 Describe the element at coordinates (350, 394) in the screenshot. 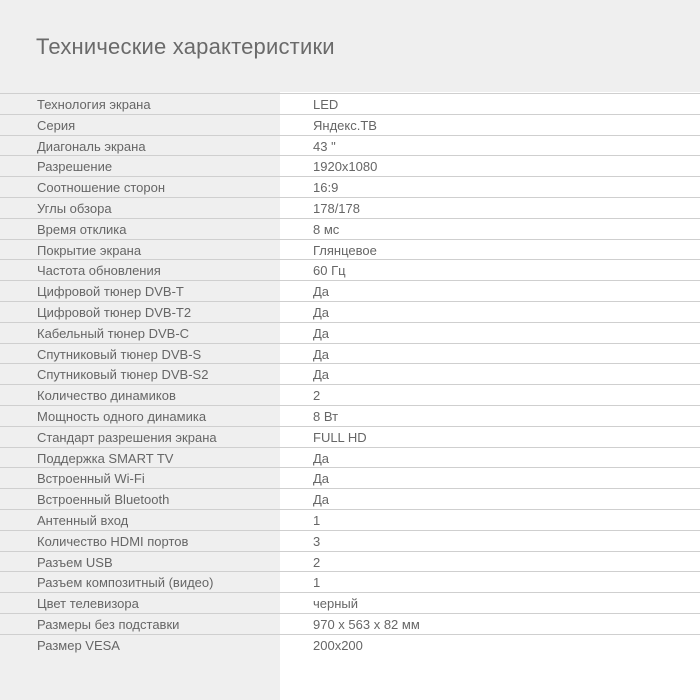

I see `spec-row: Количество динамиков 2` at that location.